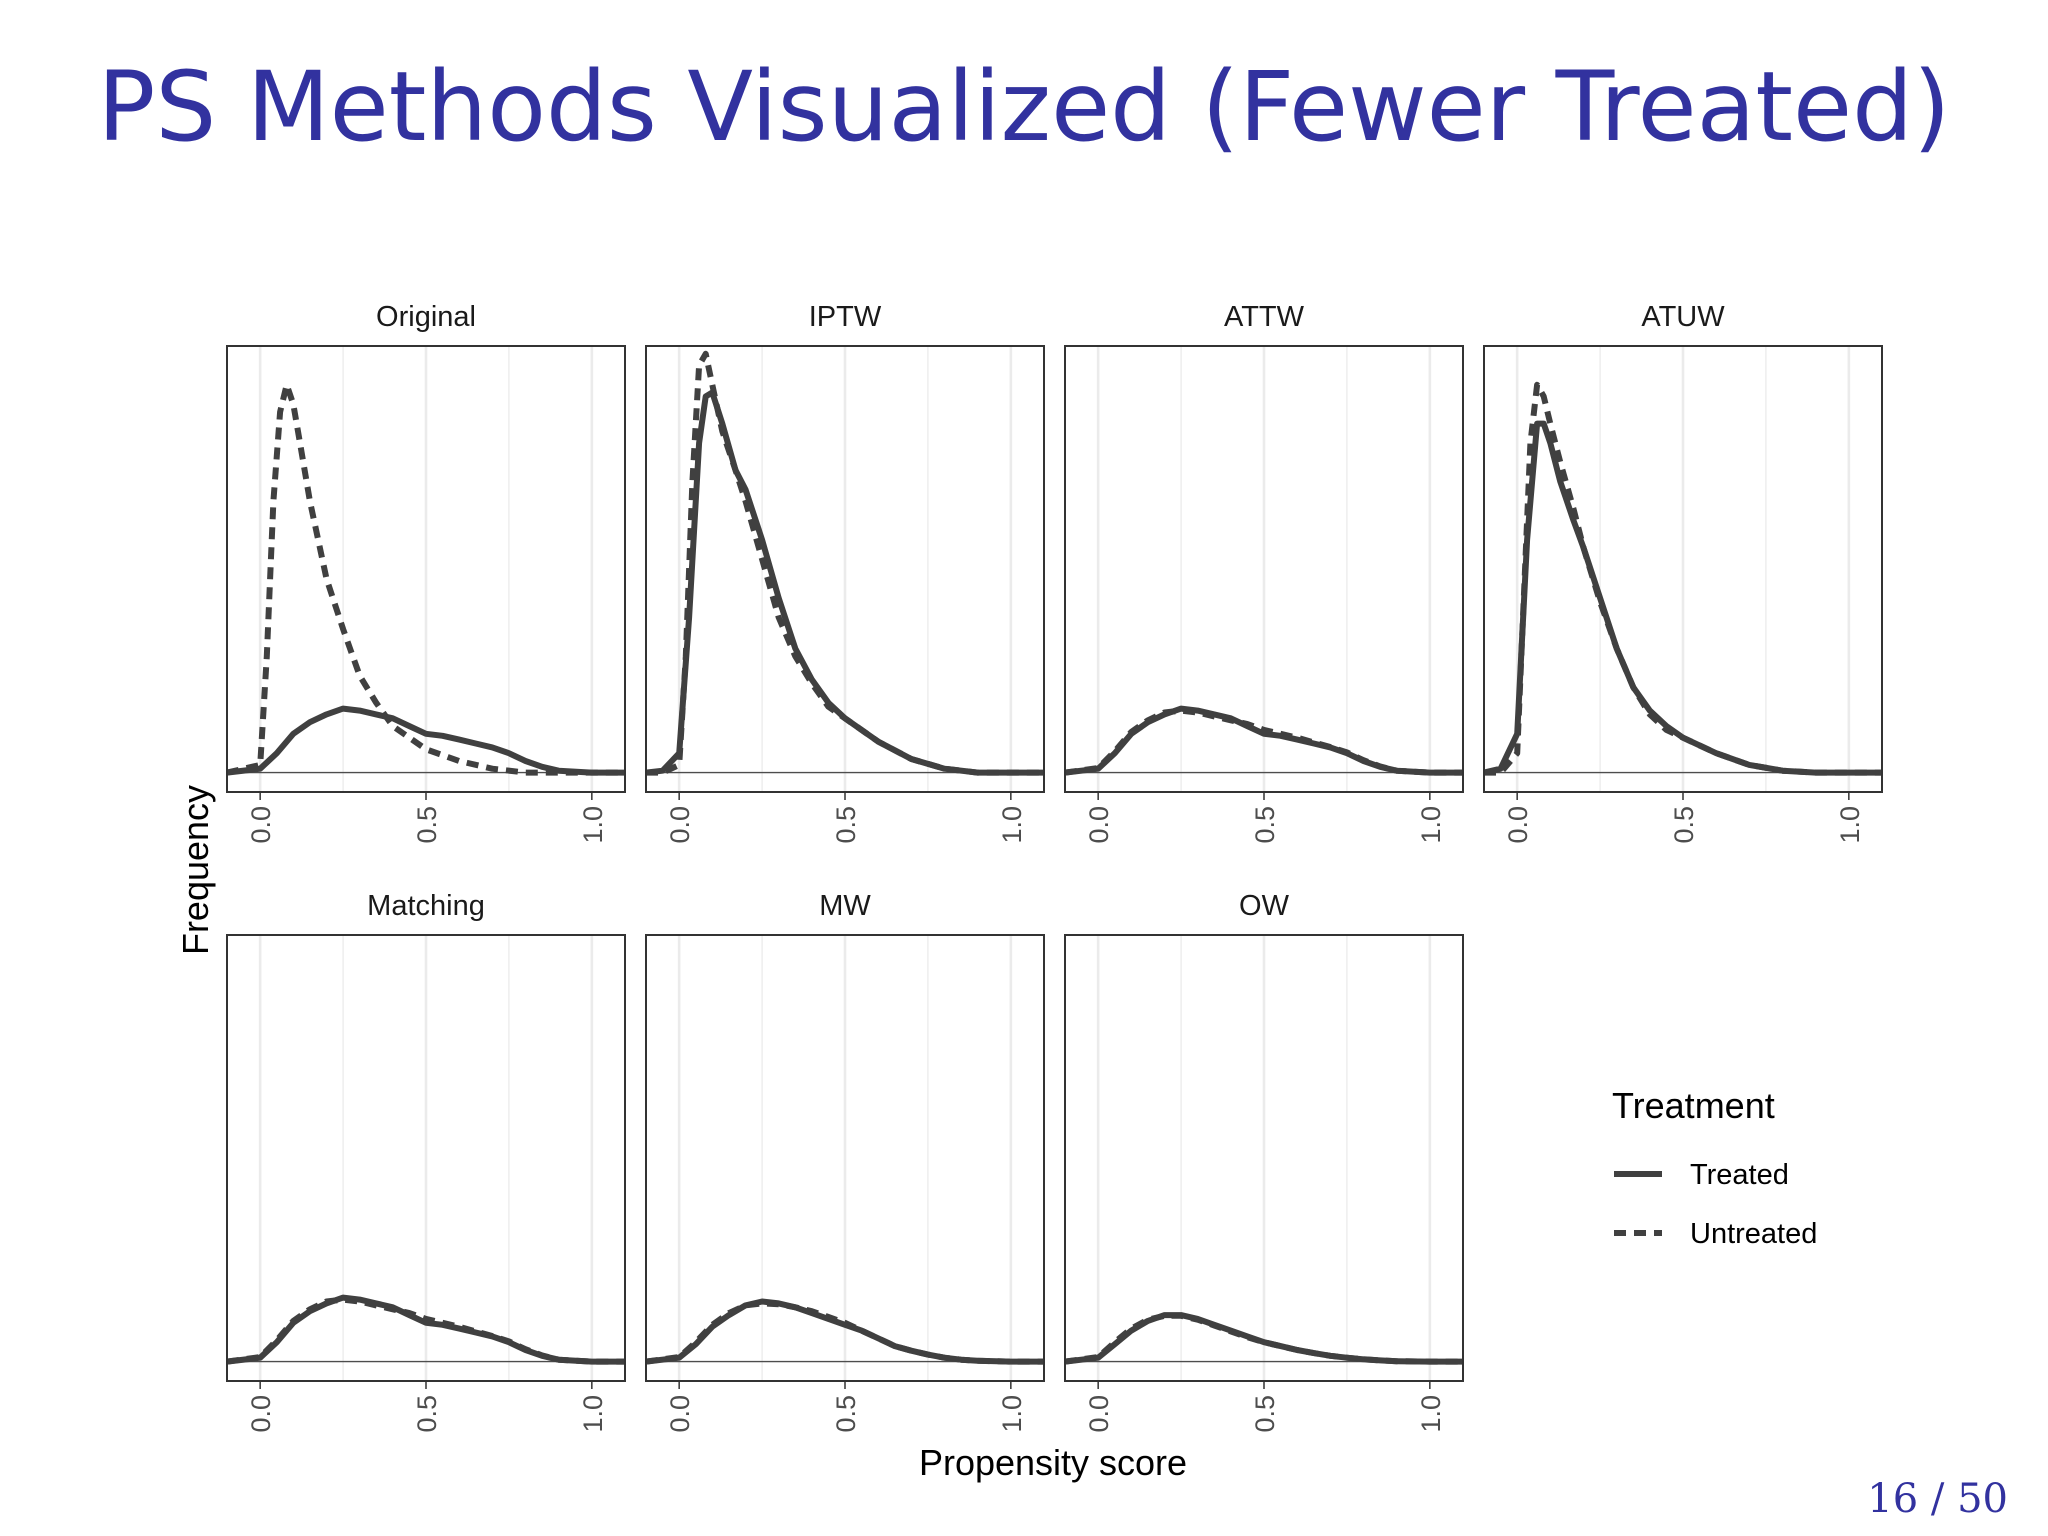 This screenshot has width=2048, height=1536. Describe the element at coordinates (1024, 107) in the screenshot. I see `slide-title: PS Methods Visualized (Fewer Treated)` at that location.